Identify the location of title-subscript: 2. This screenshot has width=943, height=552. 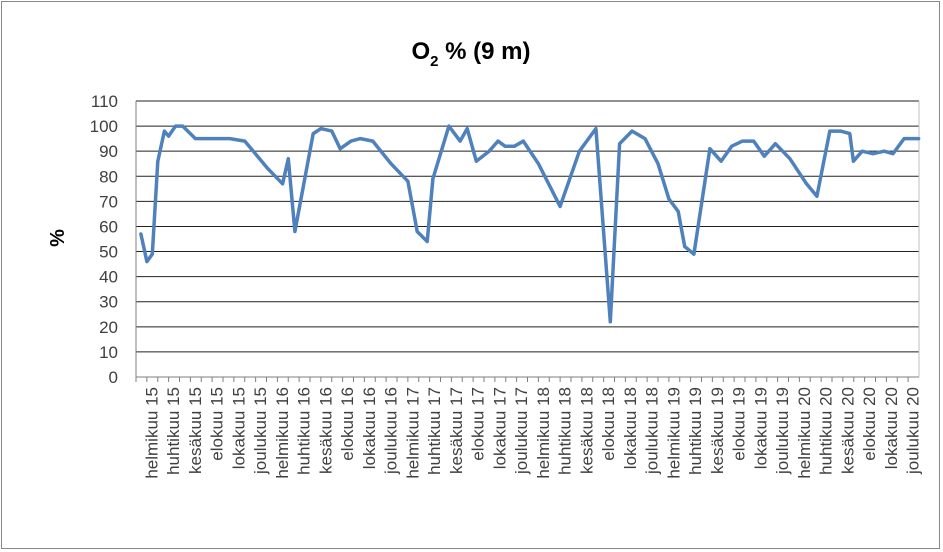
(434, 61).